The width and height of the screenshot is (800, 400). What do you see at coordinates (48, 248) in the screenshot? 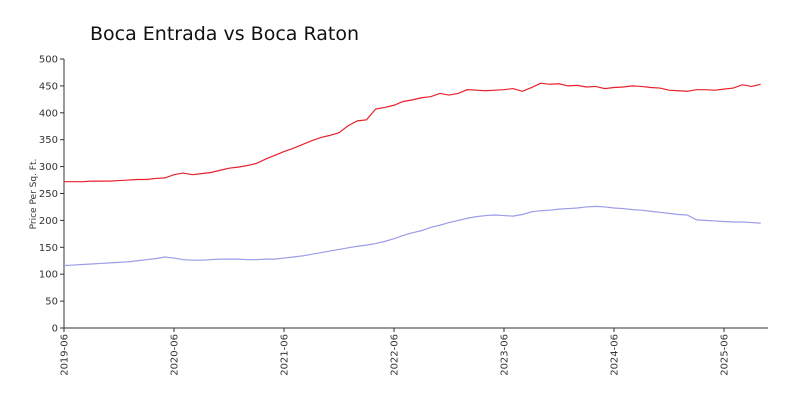
I see `y-tick-label: 150` at bounding box center [48, 248].